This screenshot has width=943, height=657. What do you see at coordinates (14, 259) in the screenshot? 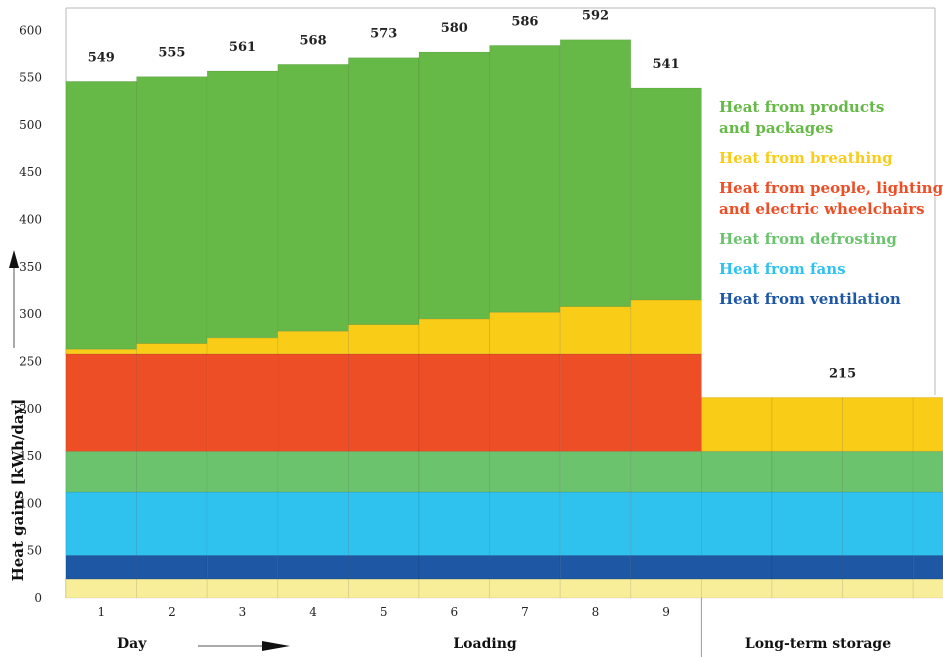
I see `y-arrow-head-icon` at bounding box center [14, 259].